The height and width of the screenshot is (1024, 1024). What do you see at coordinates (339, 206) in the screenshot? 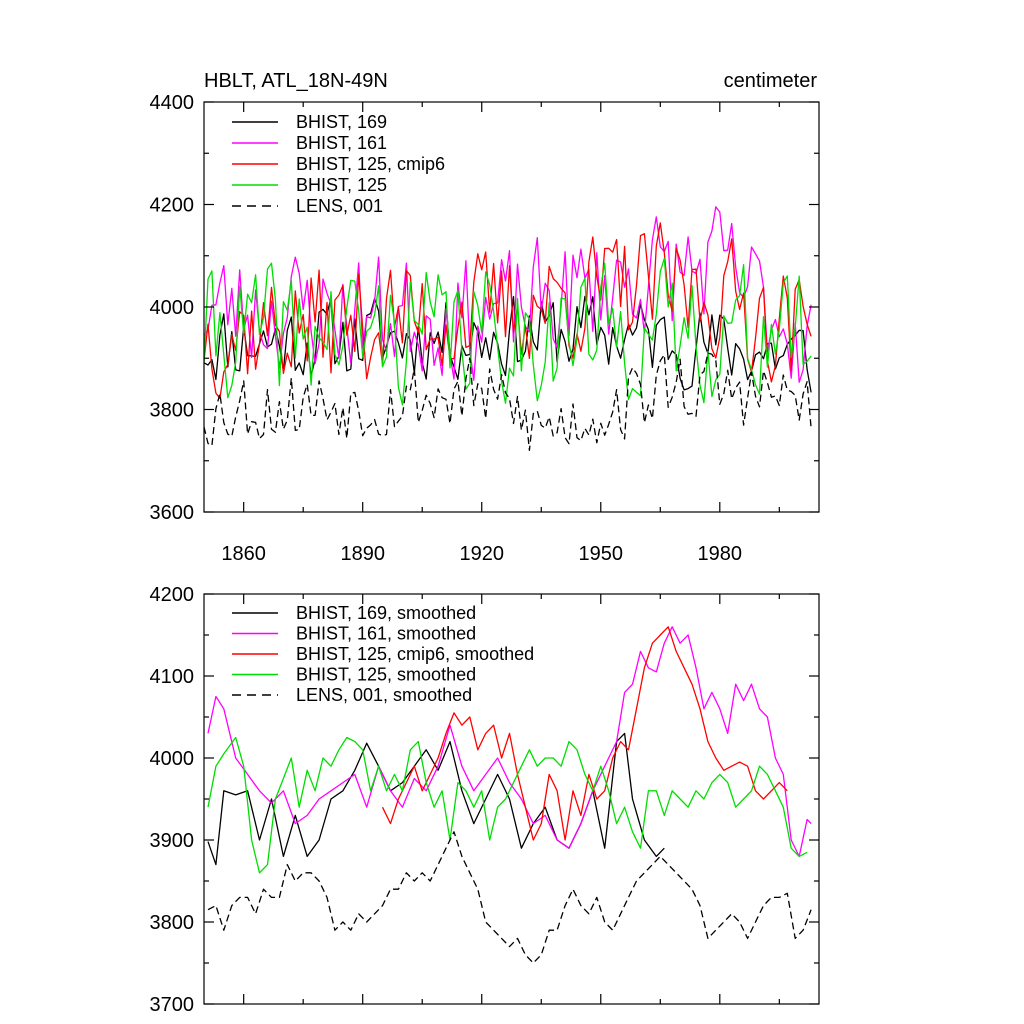
I see `legend-label: LENS, 001` at bounding box center [339, 206].